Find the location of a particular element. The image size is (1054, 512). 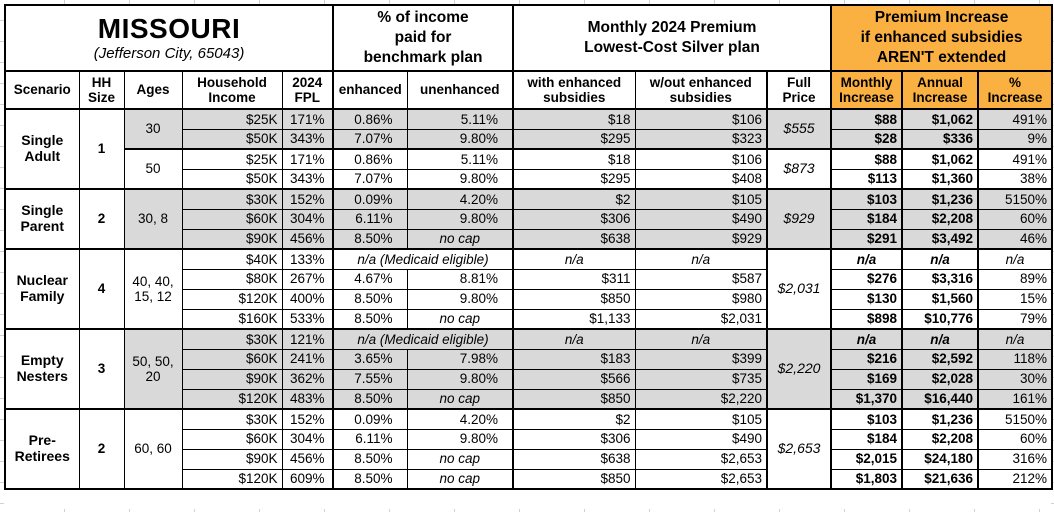

full-price-cell: $2,220 is located at coordinates (799, 369).